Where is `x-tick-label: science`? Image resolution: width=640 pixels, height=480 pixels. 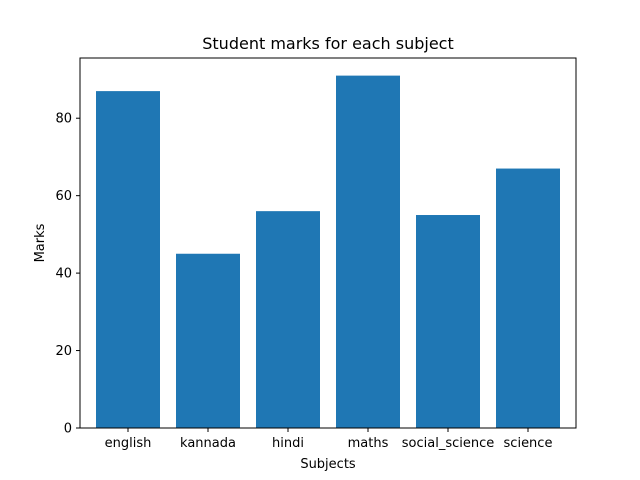 x-tick-label: science is located at coordinates (528, 443).